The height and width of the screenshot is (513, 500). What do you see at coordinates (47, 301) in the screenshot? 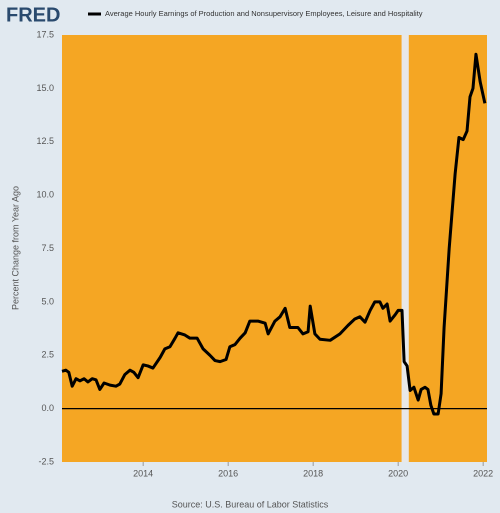
I see `y-tick-label: 5.0` at bounding box center [47, 301].